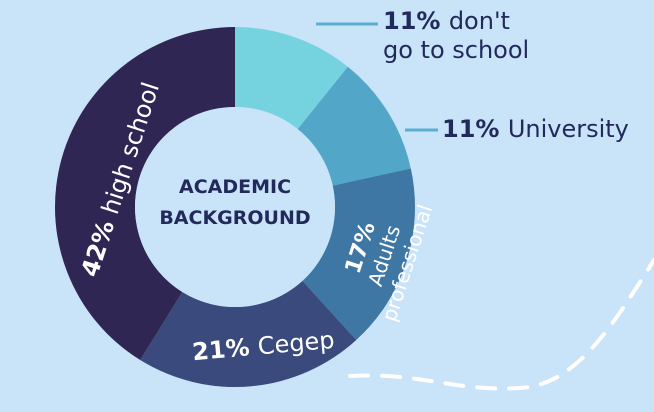 The image size is (654, 412). What do you see at coordinates (568, 129) in the screenshot?
I see `label-university-text: University` at bounding box center [568, 129].